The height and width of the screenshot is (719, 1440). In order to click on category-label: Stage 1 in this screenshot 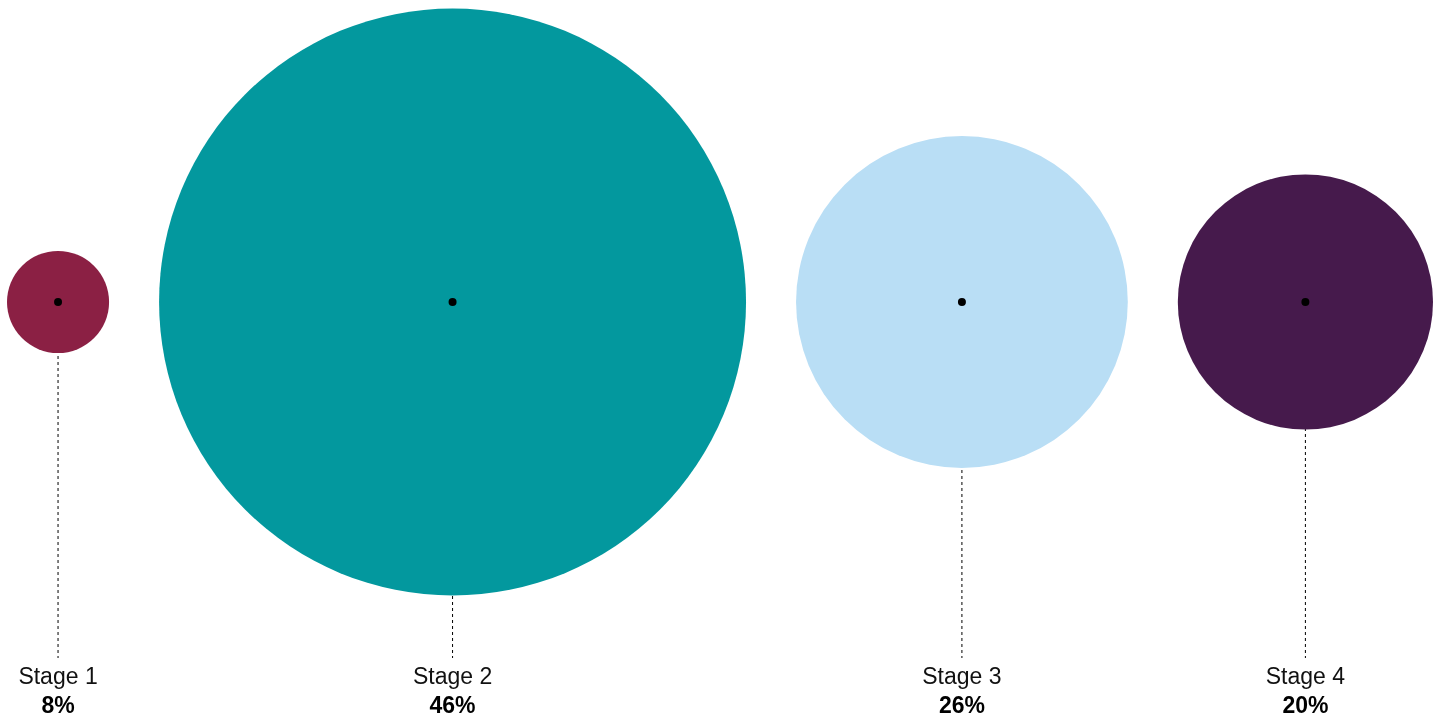, I will do `click(58, 676)`.